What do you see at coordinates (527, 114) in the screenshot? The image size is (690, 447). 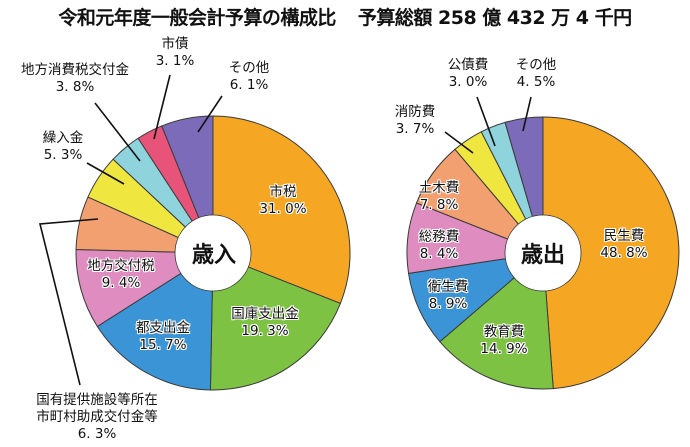 I see `leader-line-sonota-exp` at bounding box center [527, 114].